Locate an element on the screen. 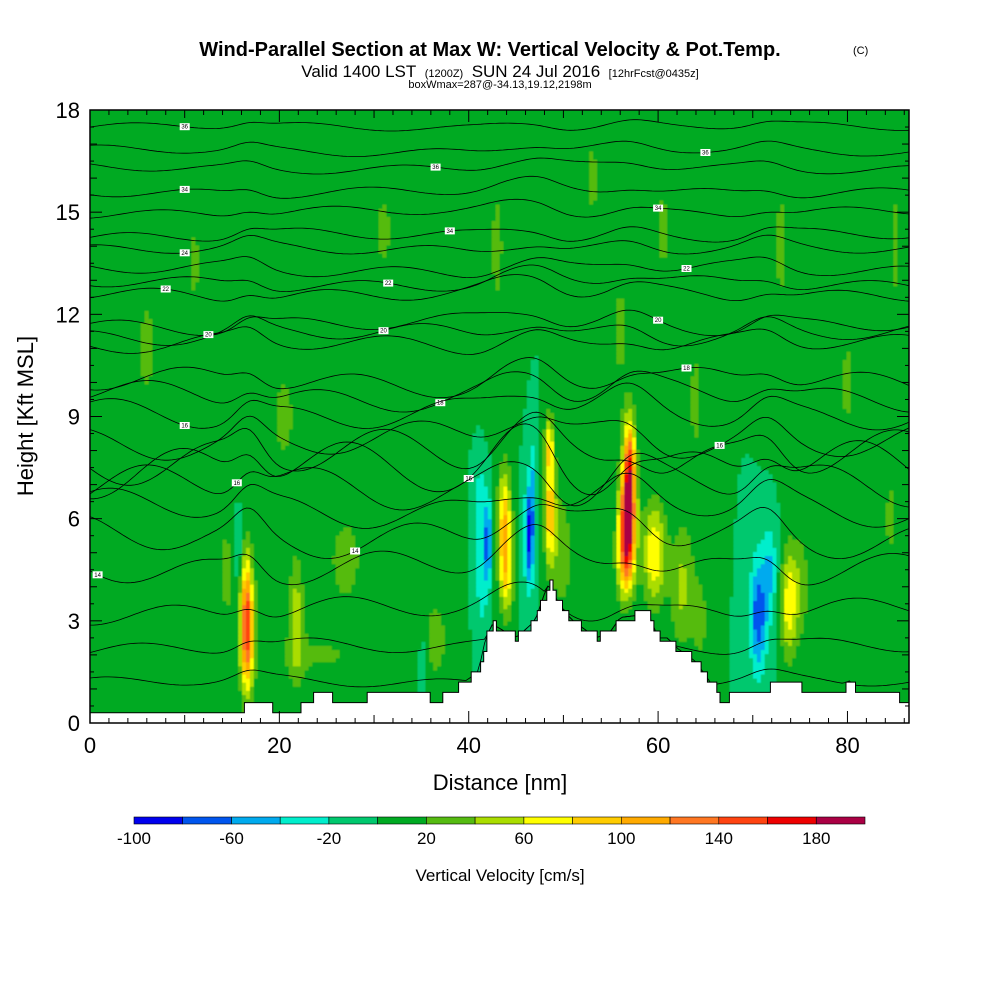 This screenshot has height=1000, width=1000. isentrope-label-bg is located at coordinates (184, 189).